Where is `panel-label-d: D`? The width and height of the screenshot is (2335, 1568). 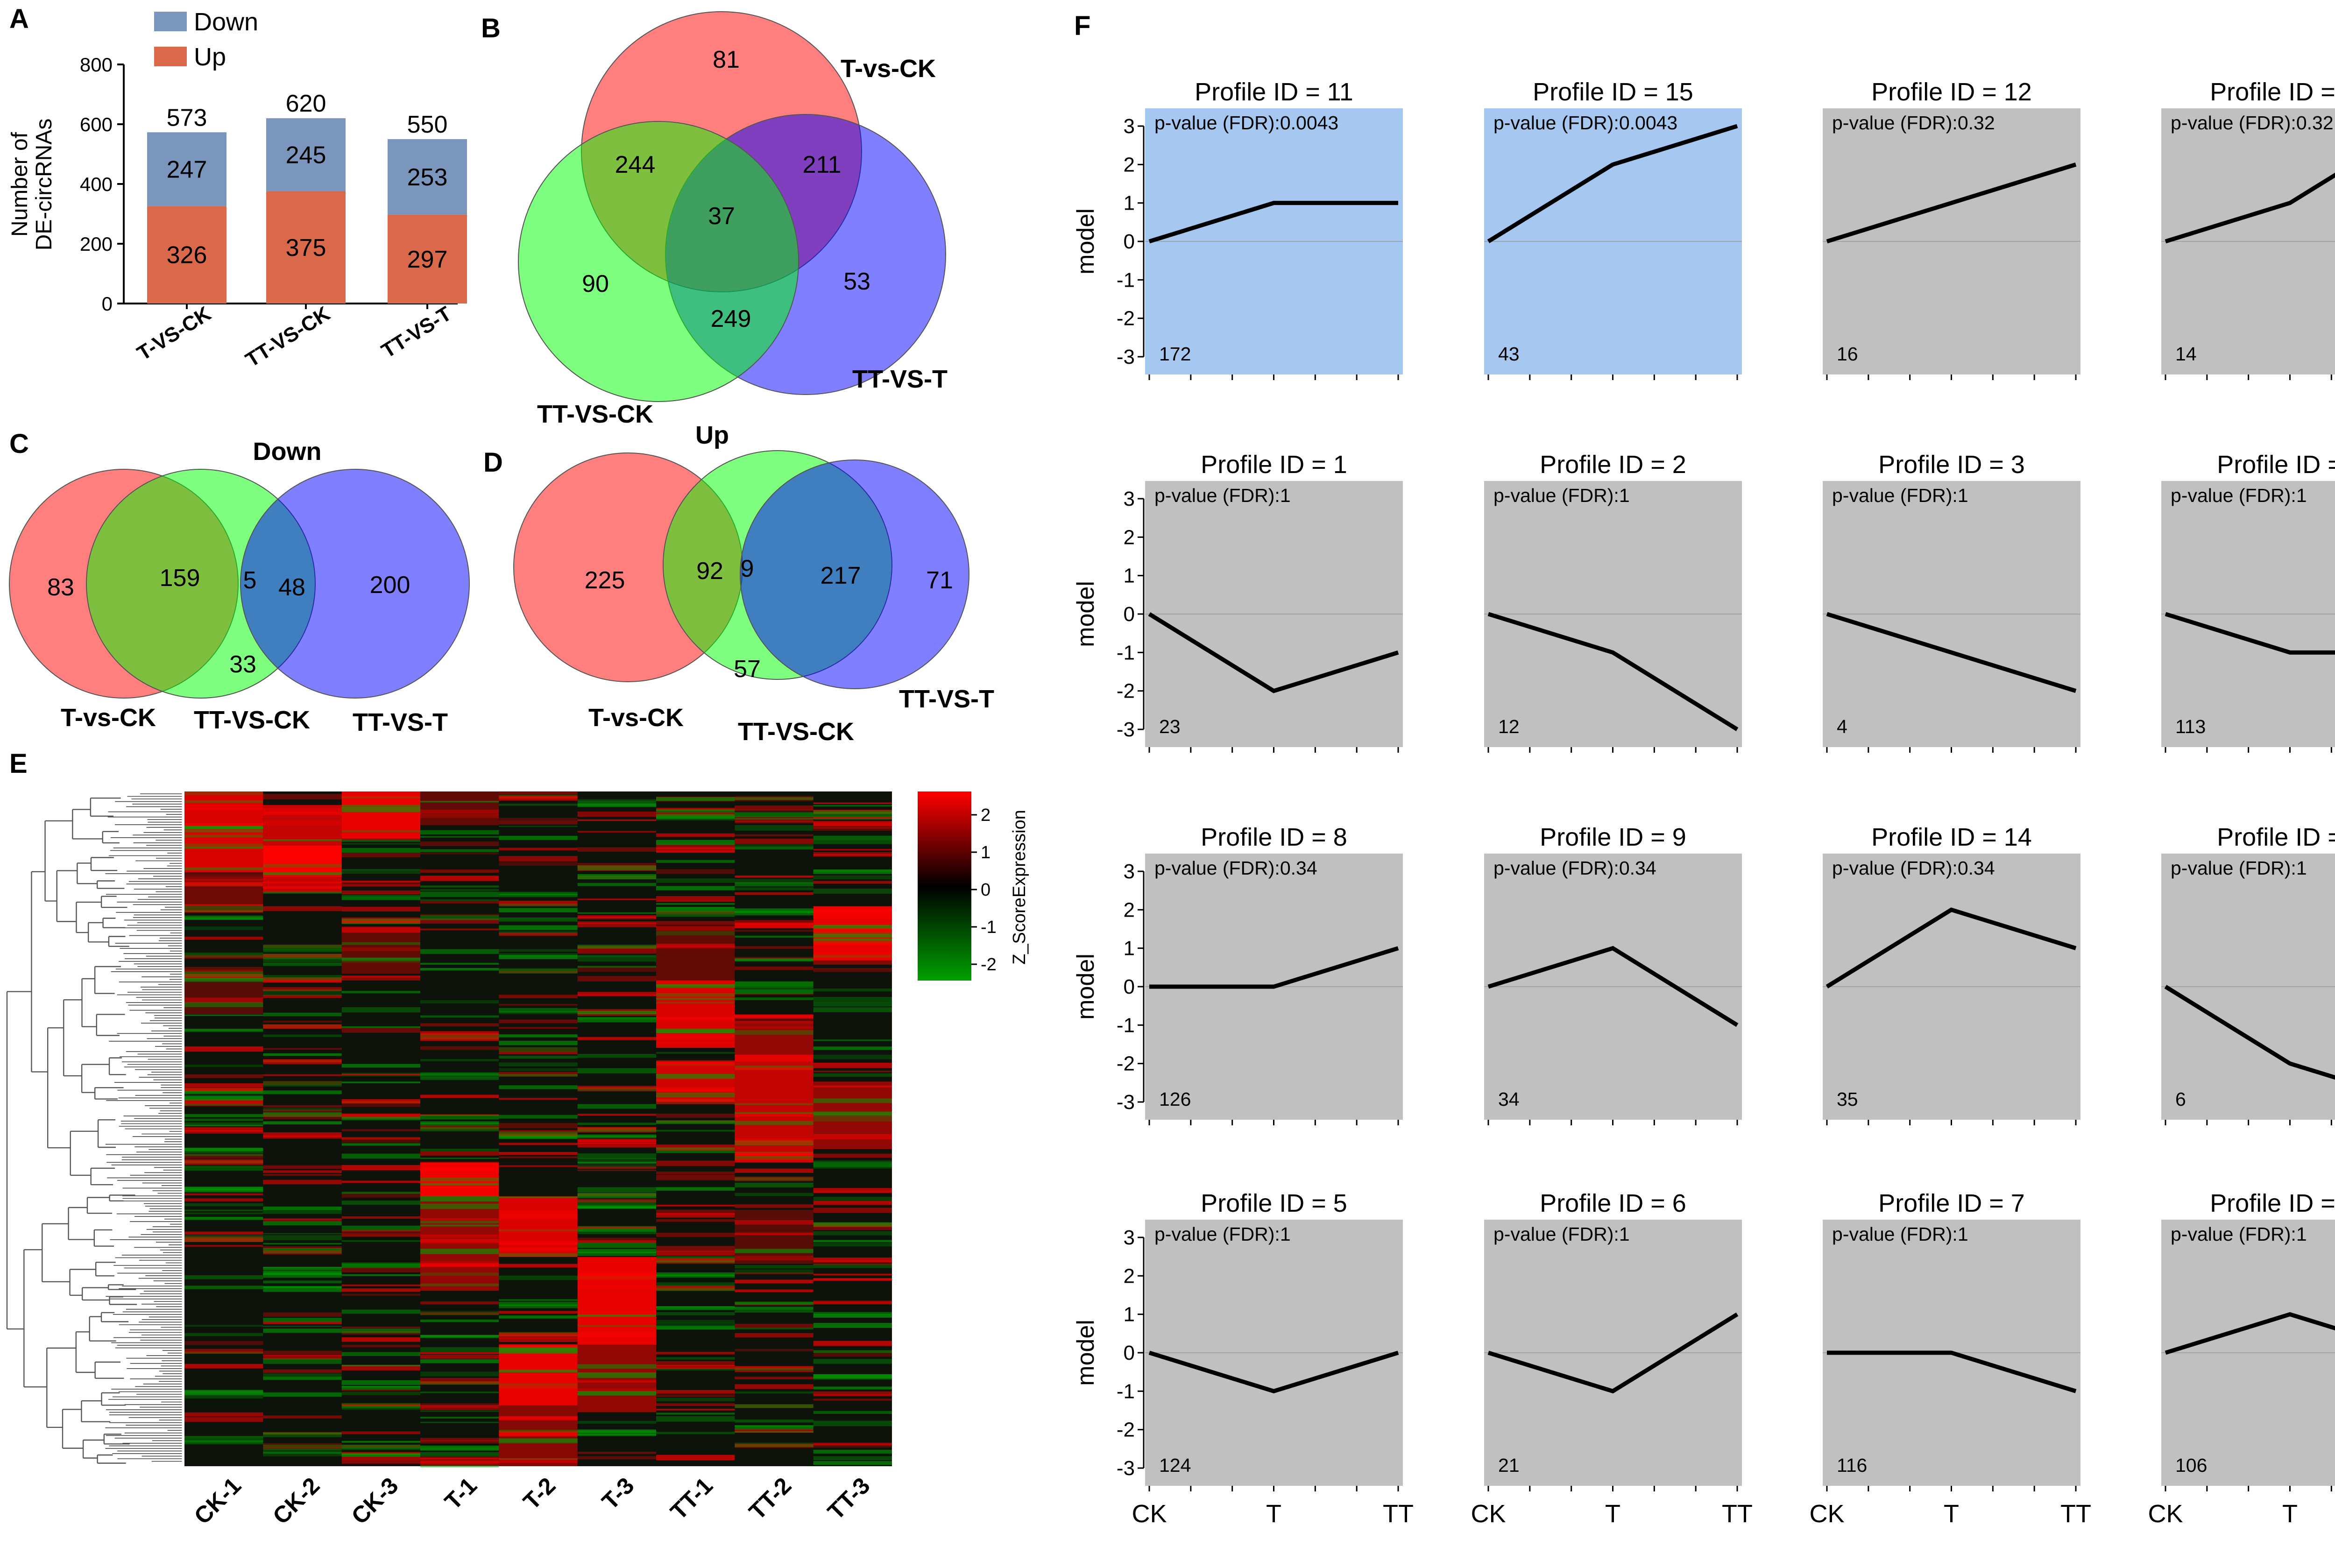
panel-label-d: D is located at coordinates (493, 462).